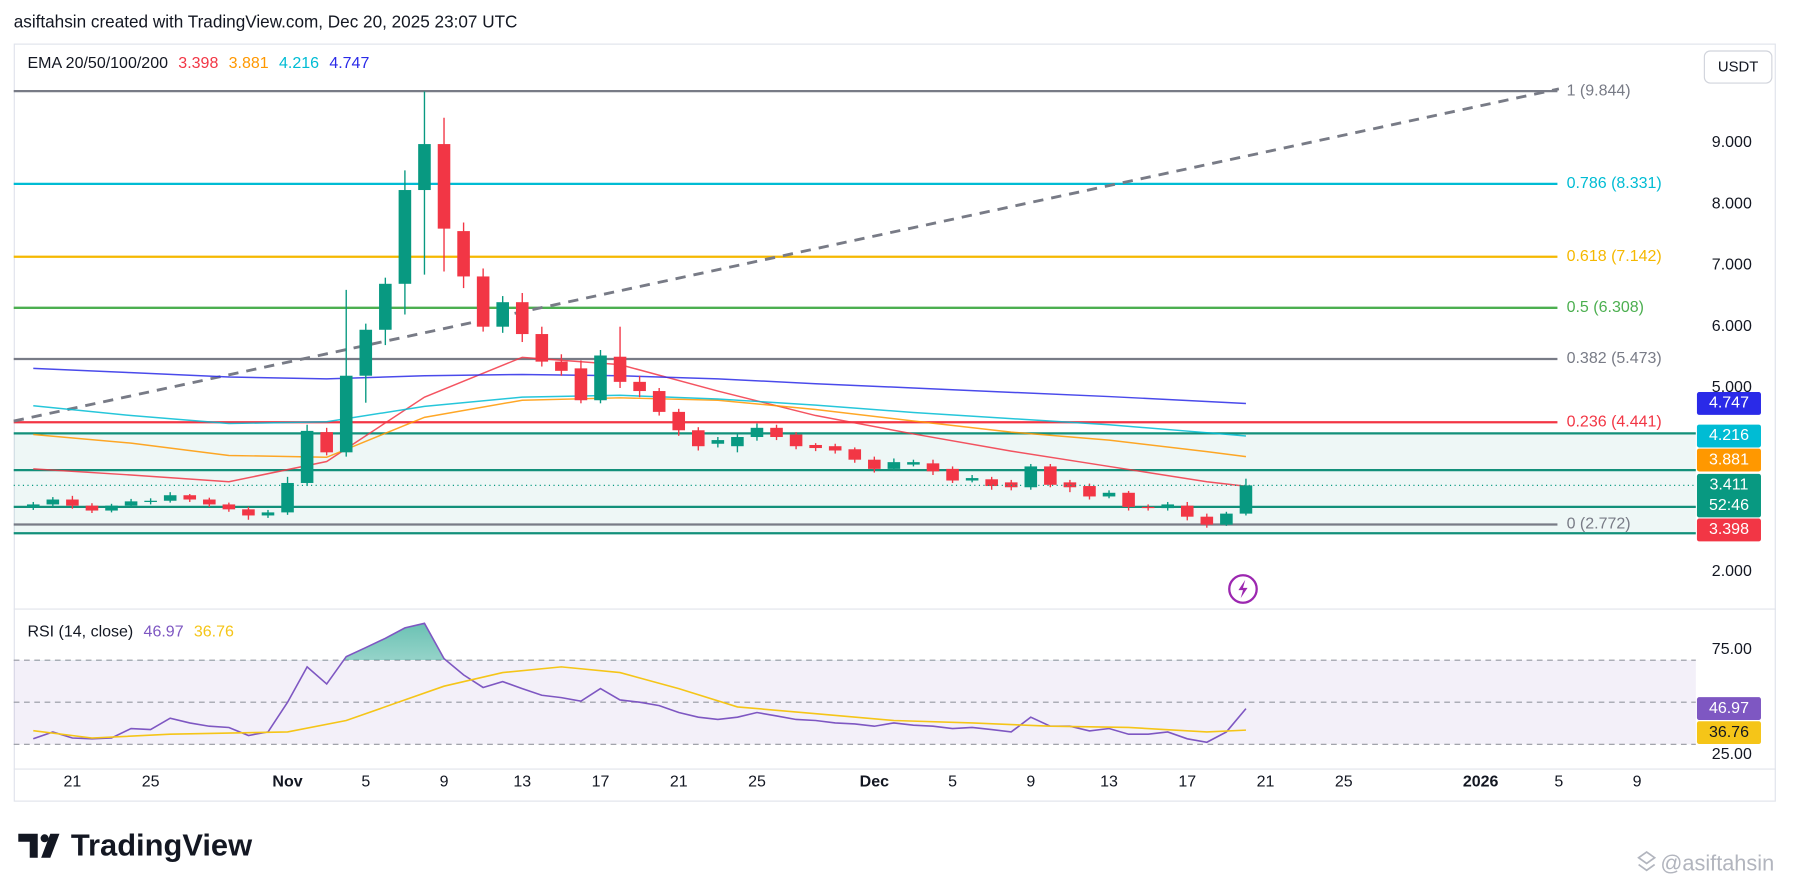 The height and width of the screenshot is (891, 1793). What do you see at coordinates (1614, 256) in the screenshot?
I see `fib-label: 0.618 (7.142)` at bounding box center [1614, 256].